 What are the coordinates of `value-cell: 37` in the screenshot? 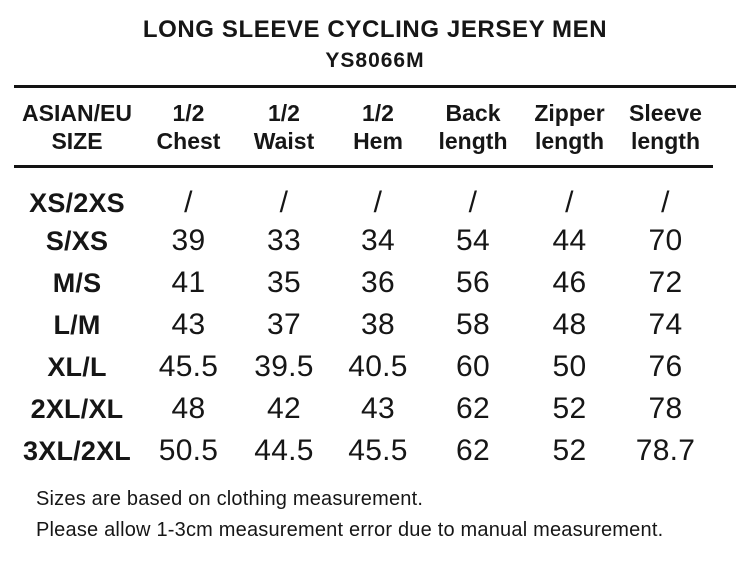 It's located at (284, 325).